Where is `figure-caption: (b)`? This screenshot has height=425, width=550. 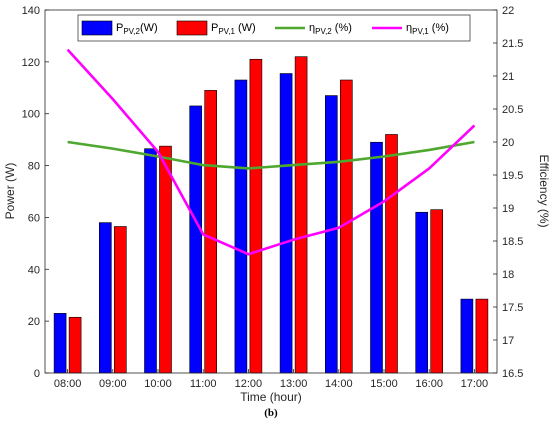
figure-caption: (b) is located at coordinates (271, 413).